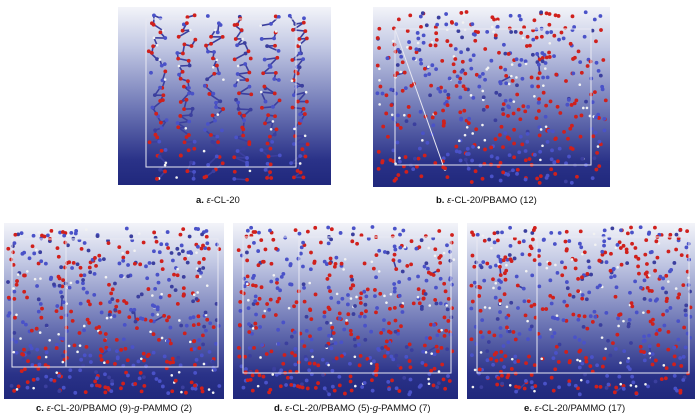 The height and width of the screenshot is (419, 700). I want to click on caption-d: d. ε-CL-20/PBAMO (5)-g-PAMMO (7), so click(352, 408).